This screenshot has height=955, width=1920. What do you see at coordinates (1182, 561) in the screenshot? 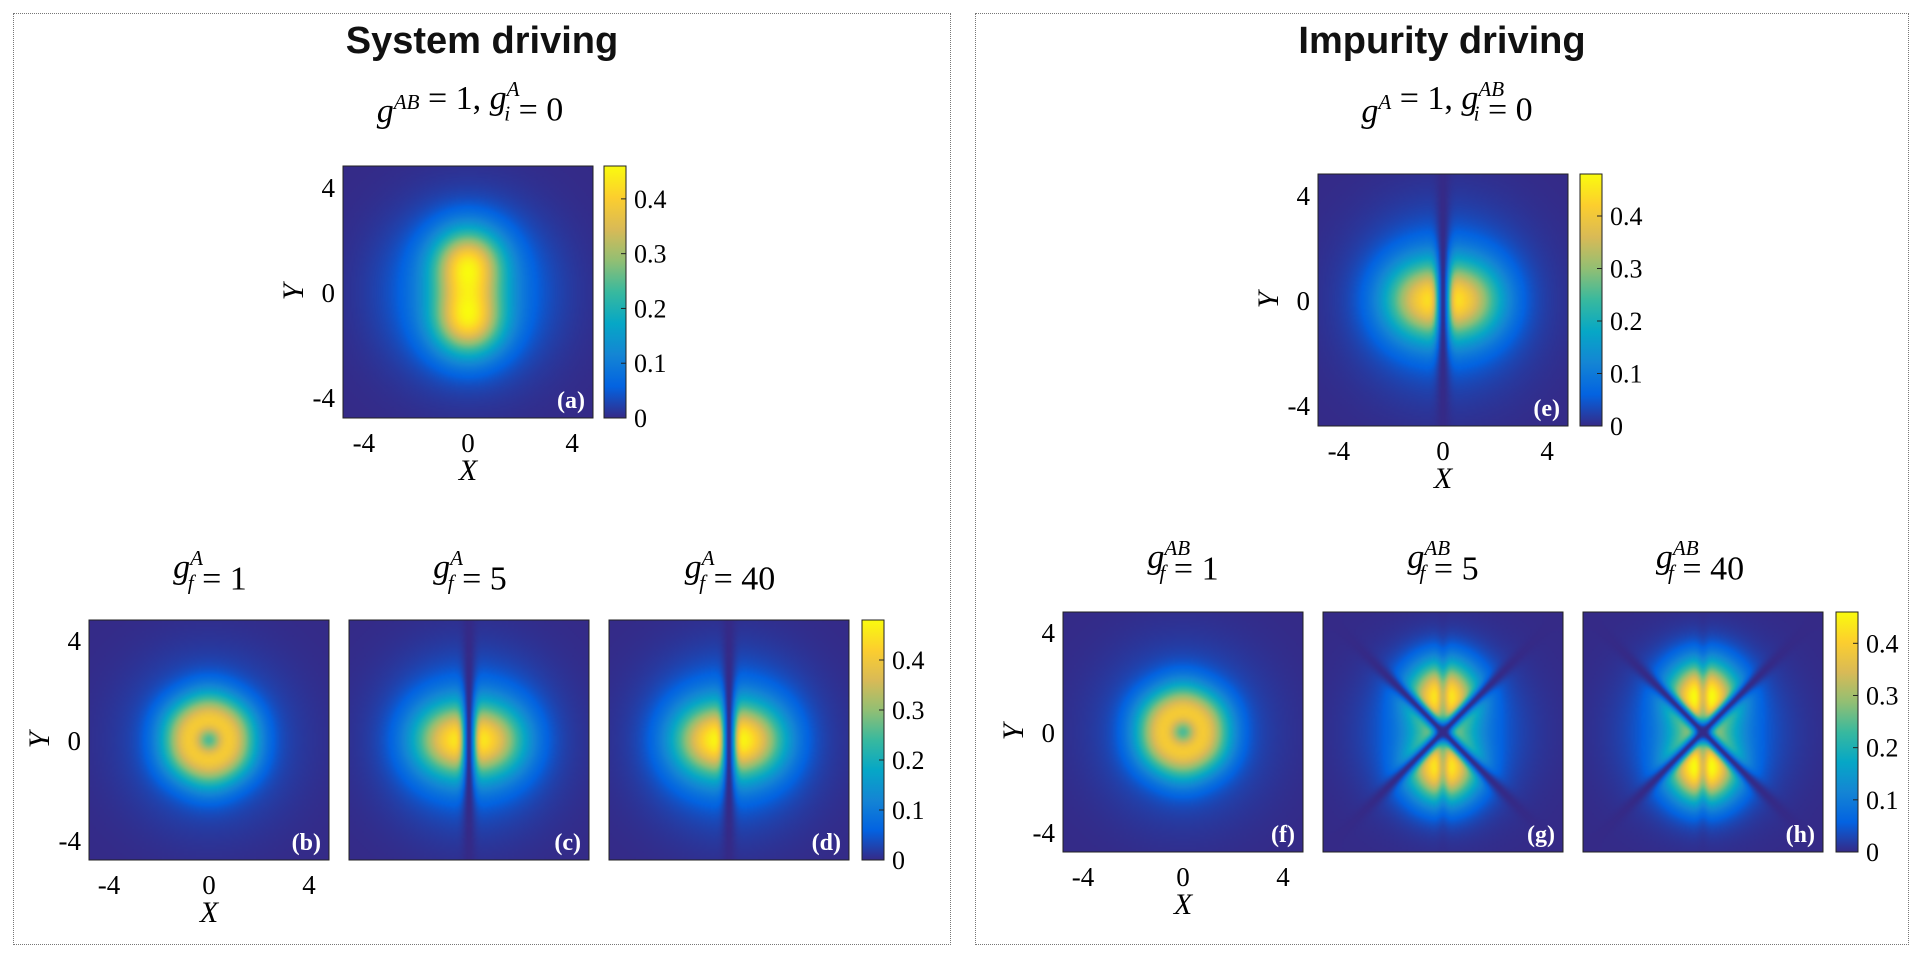
I see `panel-title: gAB f = 1` at bounding box center [1182, 561].